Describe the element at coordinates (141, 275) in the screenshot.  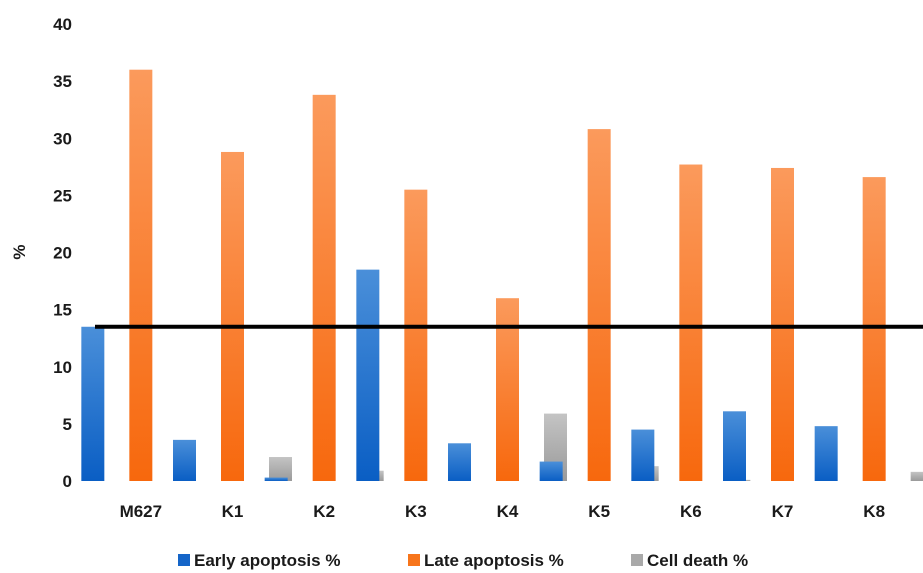
I see `bar-late-m627` at that location.